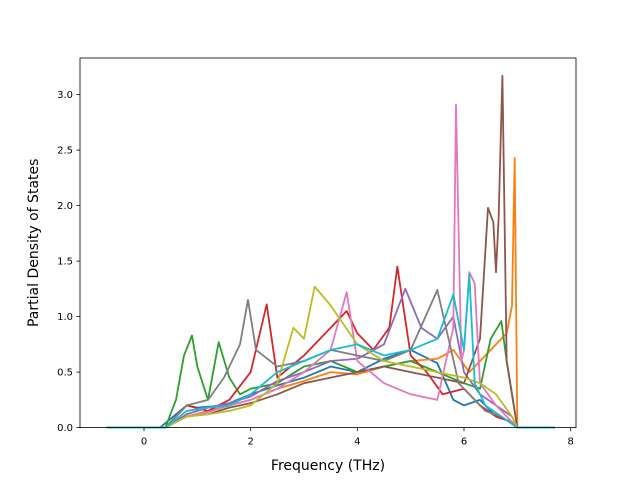 The width and height of the screenshot is (640, 480). I want to click on x-tick-label: 6, so click(464, 442).